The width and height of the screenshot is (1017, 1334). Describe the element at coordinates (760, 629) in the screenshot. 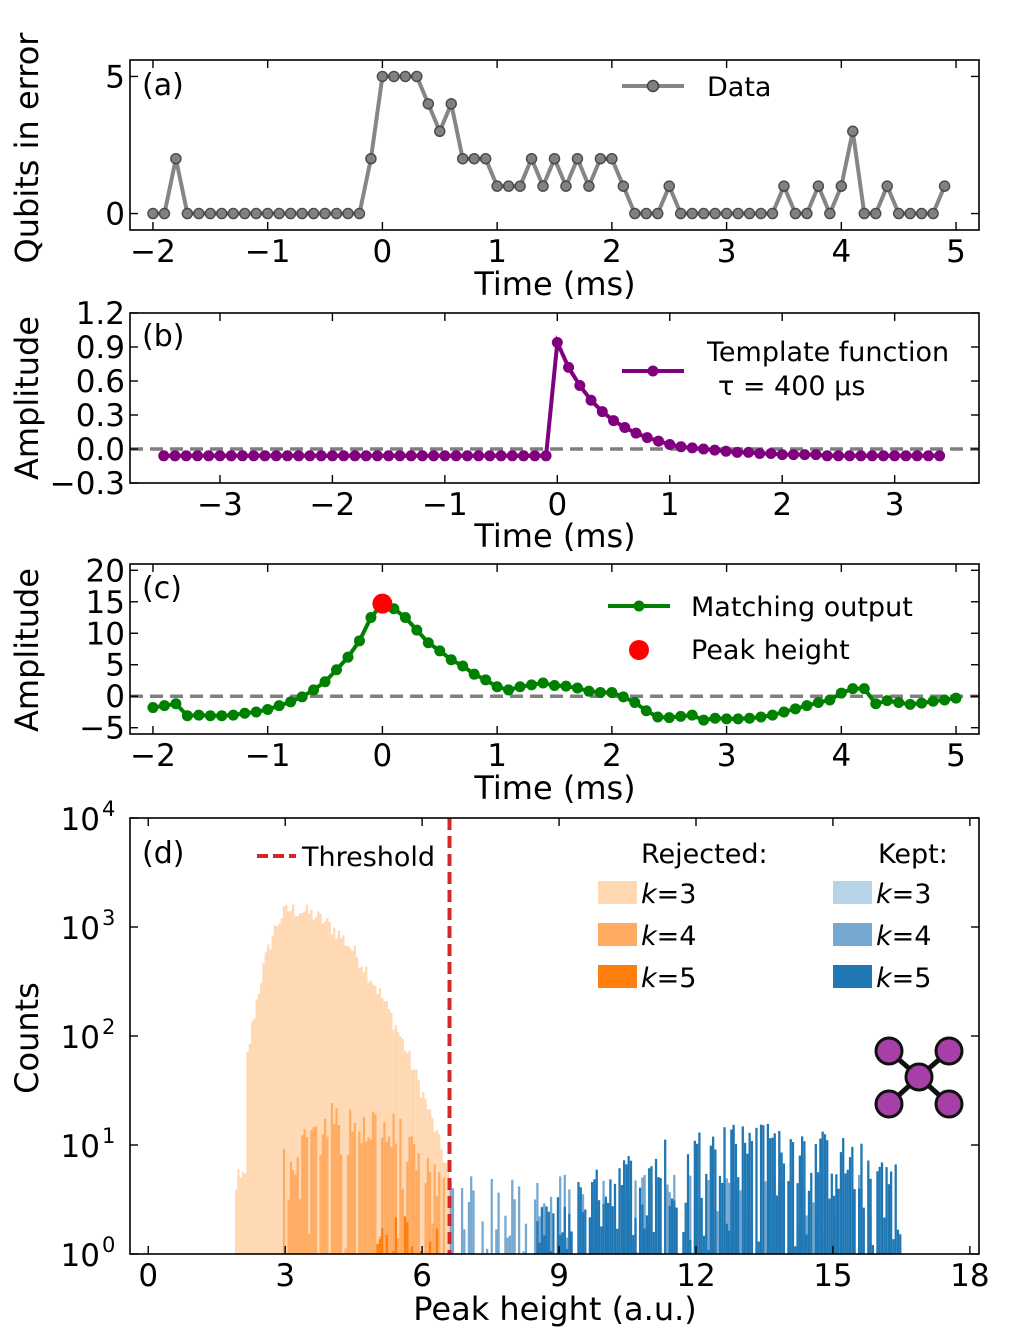

I see `panel-c-legend: Matching output Peak height` at that location.